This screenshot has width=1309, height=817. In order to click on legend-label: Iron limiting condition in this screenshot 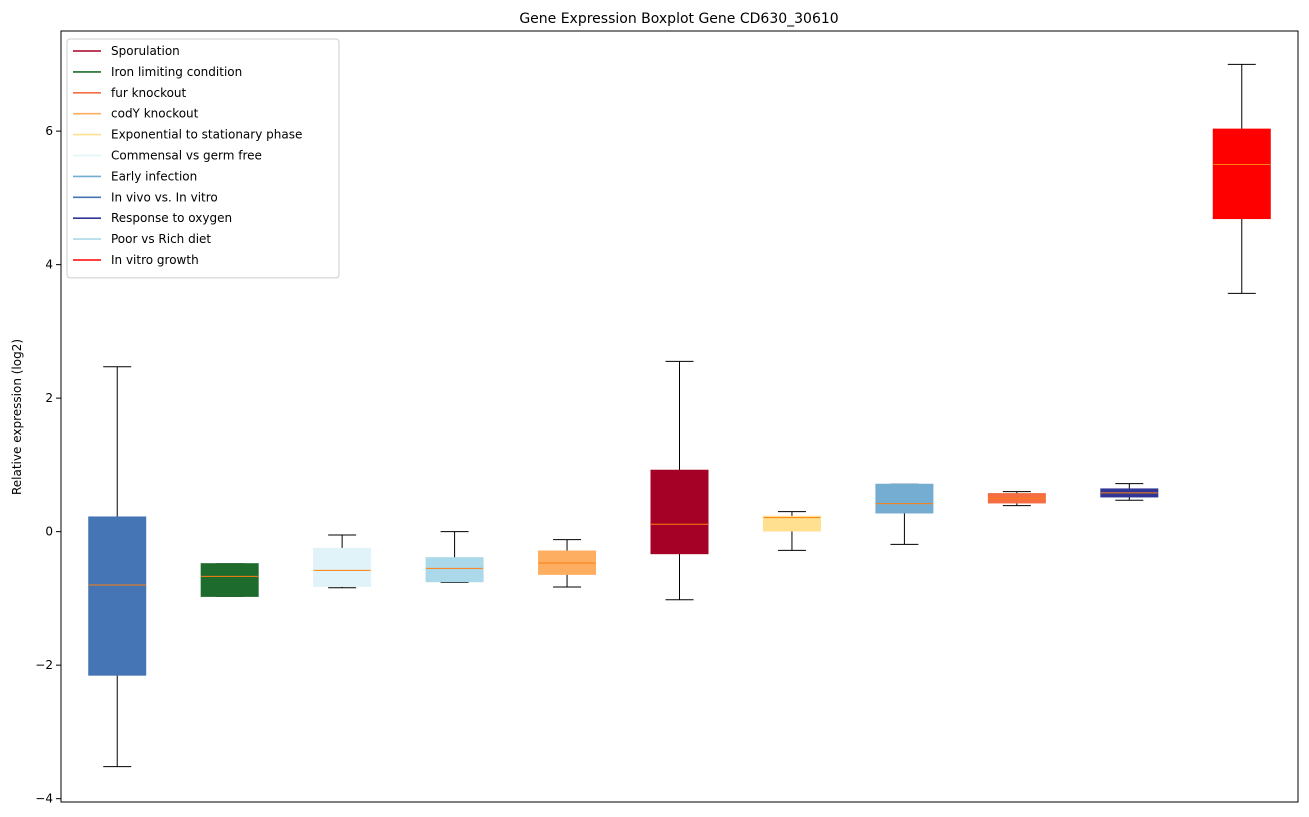, I will do `click(176, 72)`.